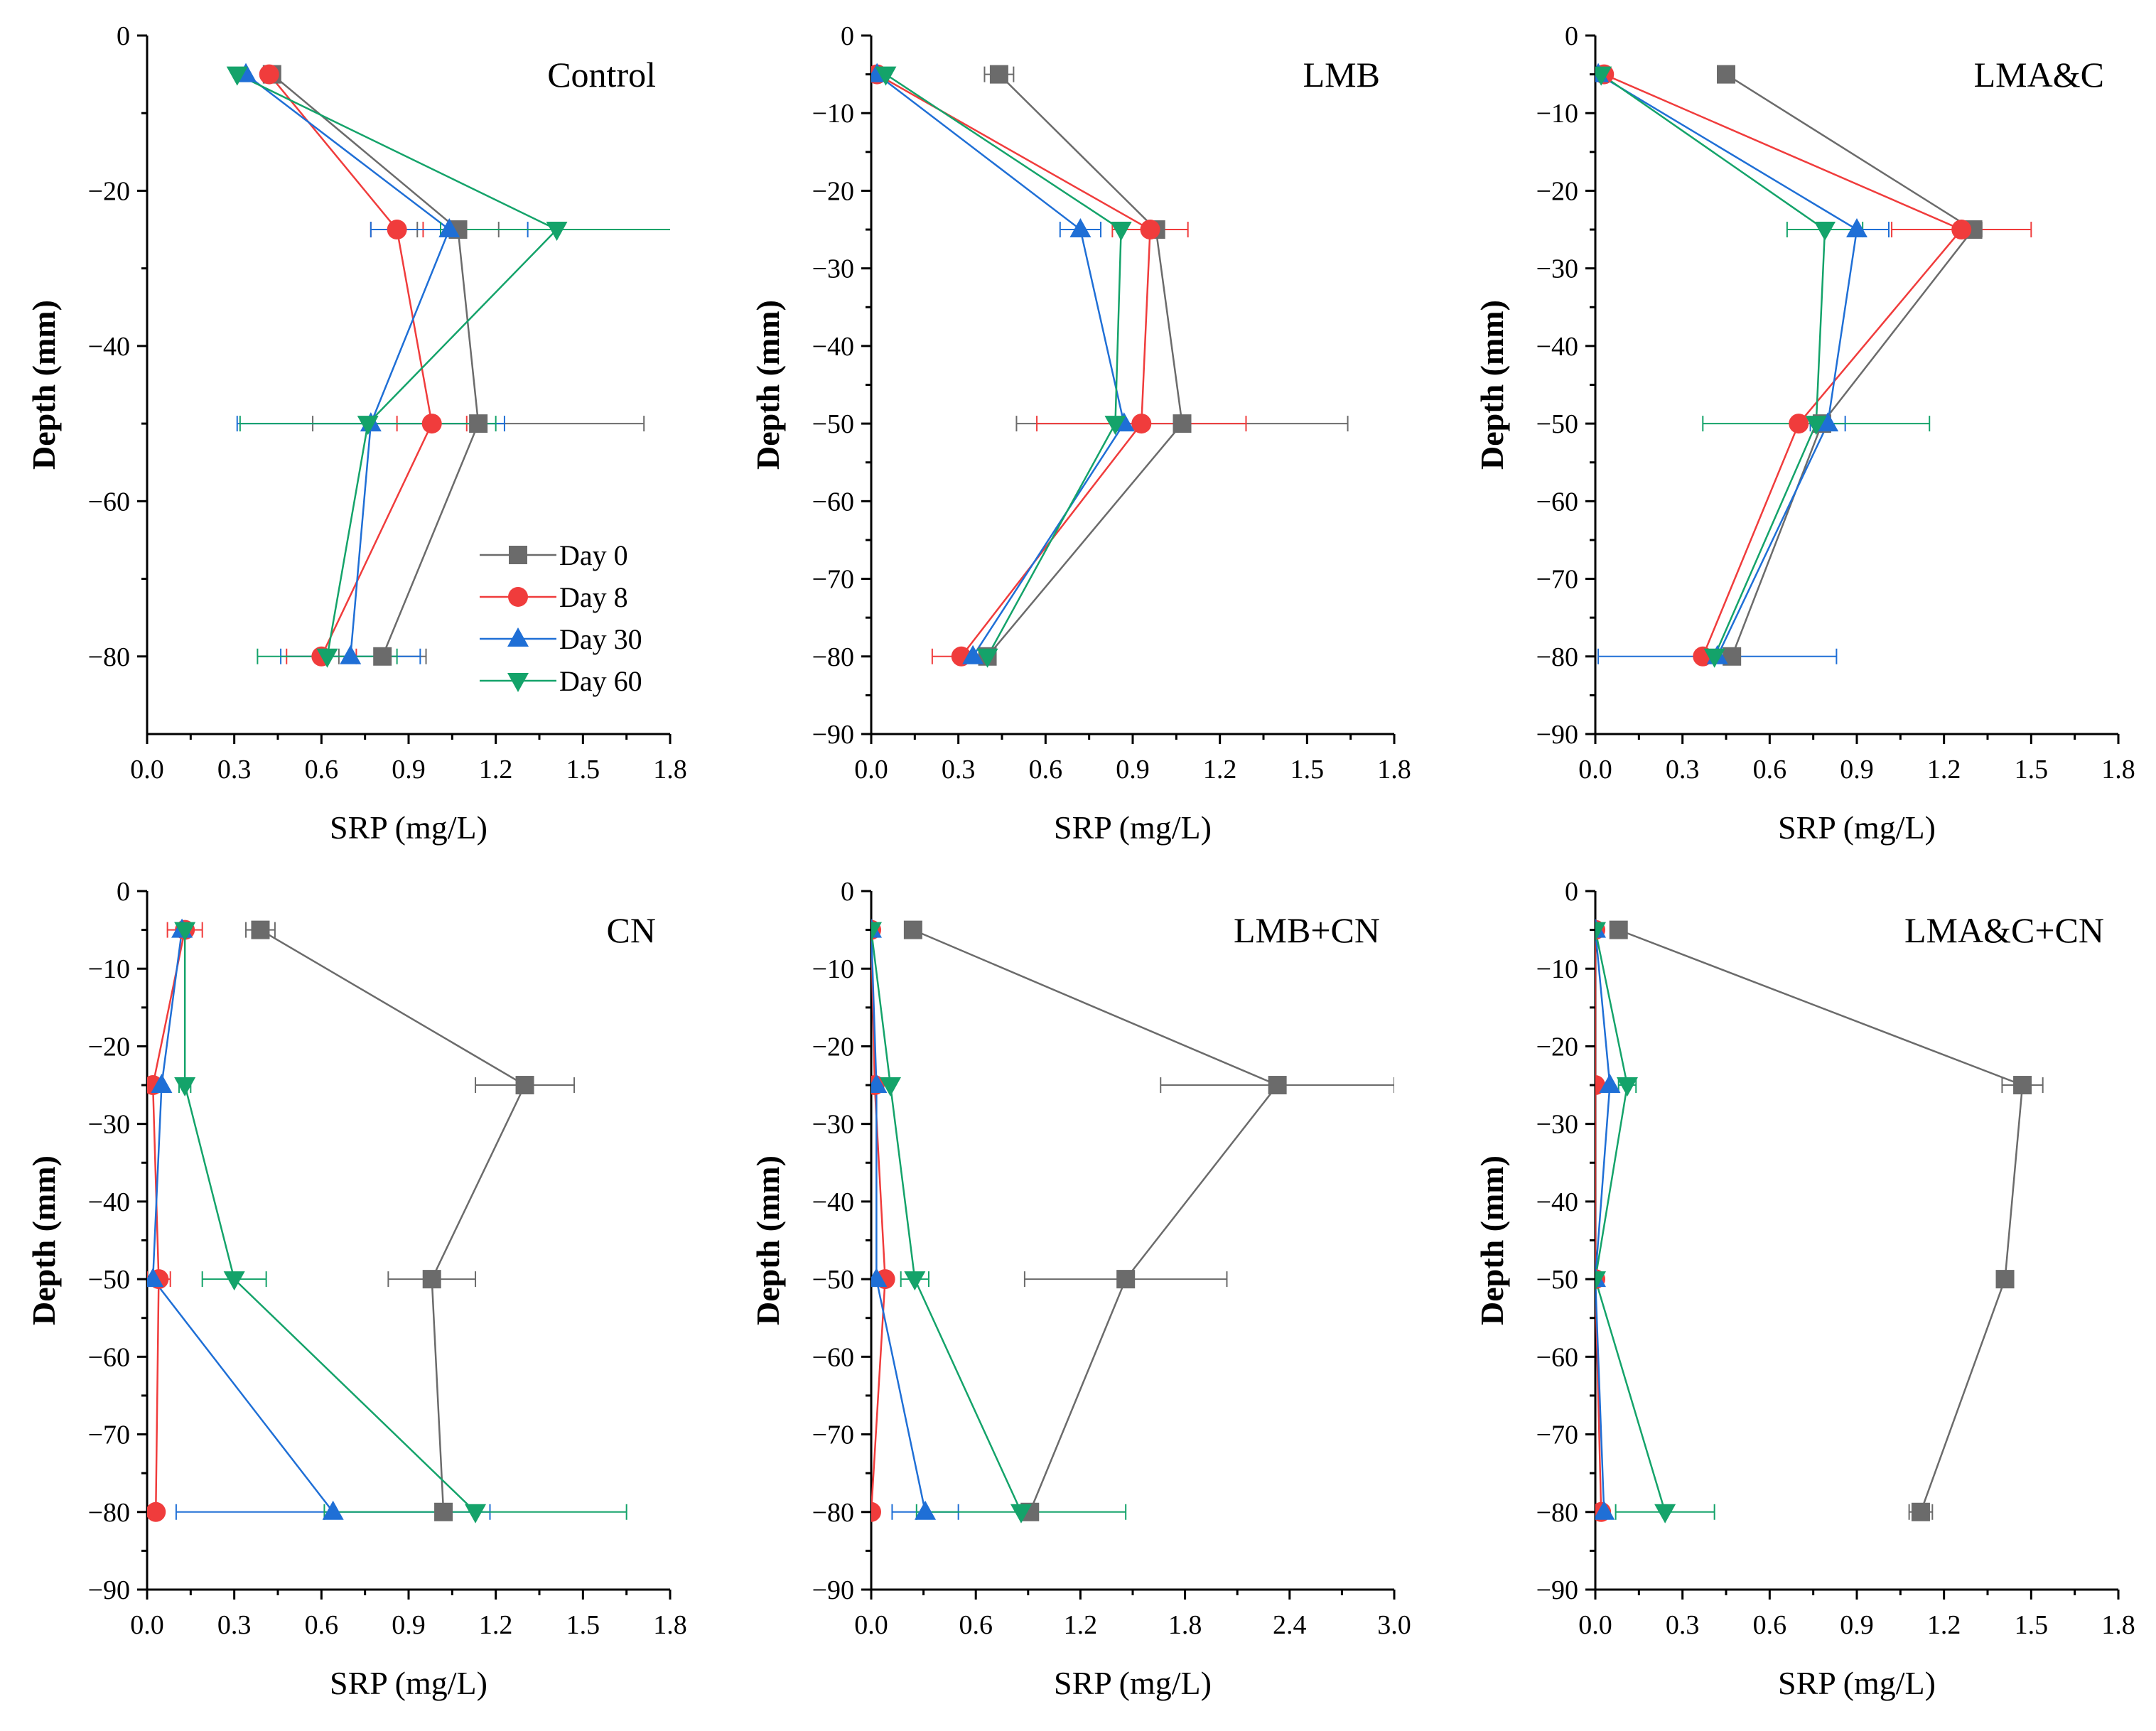 Image resolution: width=2156 pixels, height=1731 pixels. Describe the element at coordinates (2032, 769) in the screenshot. I see `x-tick-label: 1.5` at that location.